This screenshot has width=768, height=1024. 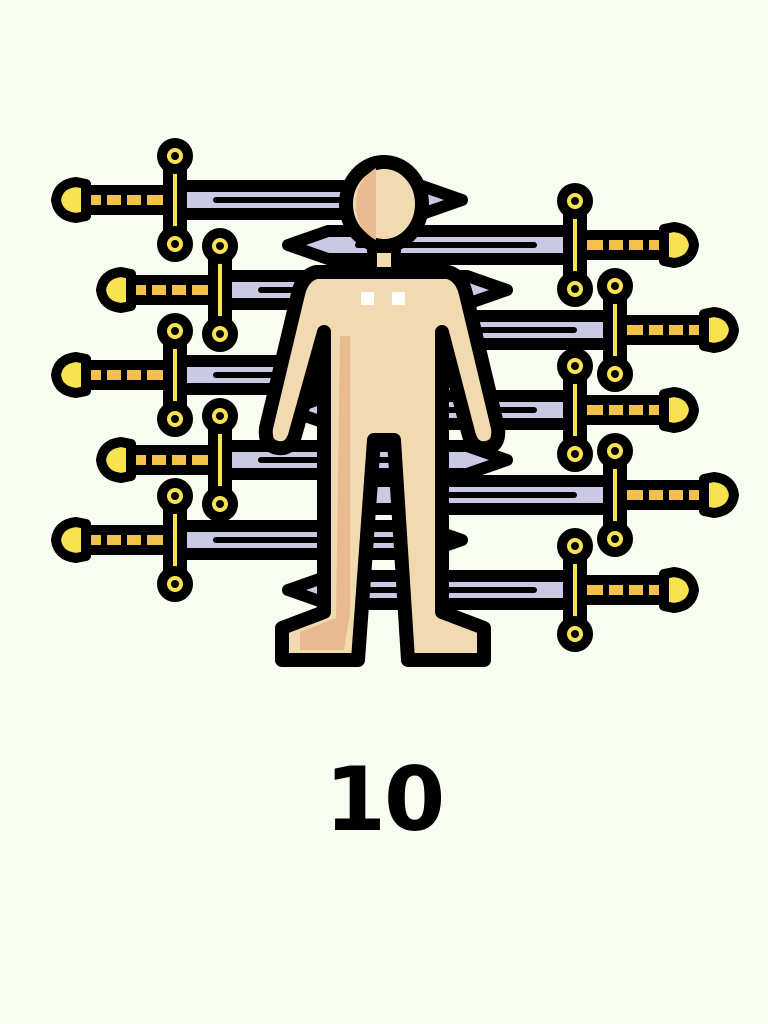 I want to click on person-head-shade, so click(x=366, y=204).